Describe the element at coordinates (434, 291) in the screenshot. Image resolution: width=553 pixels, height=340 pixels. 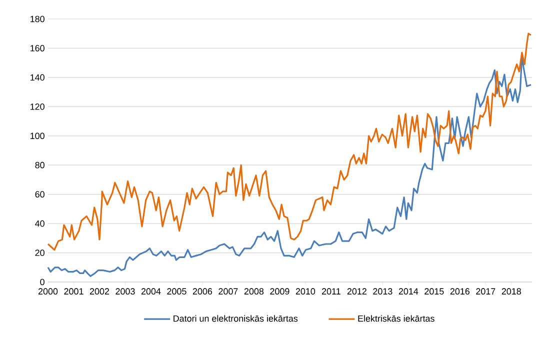
I see `x-tick-label: 2015` at that location.